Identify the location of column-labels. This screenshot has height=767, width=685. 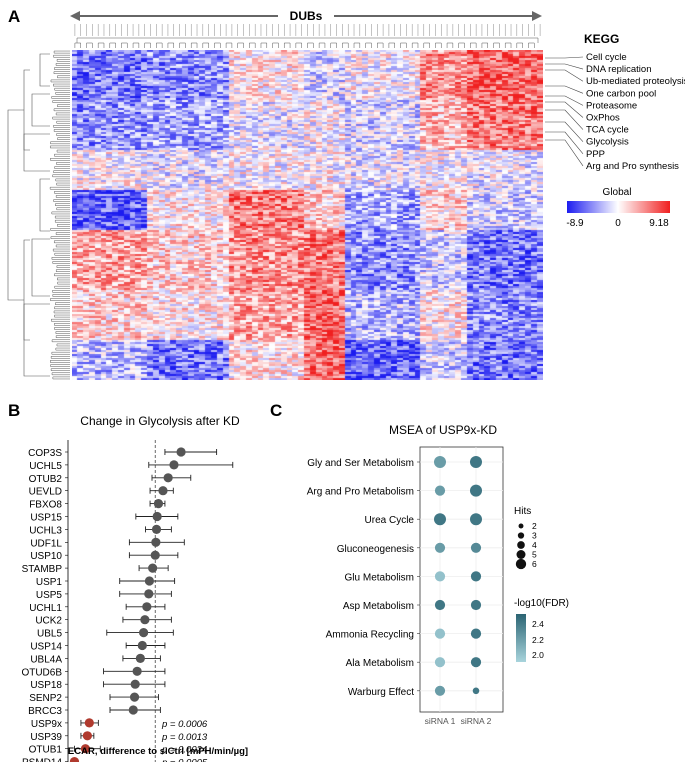
(307, 30).